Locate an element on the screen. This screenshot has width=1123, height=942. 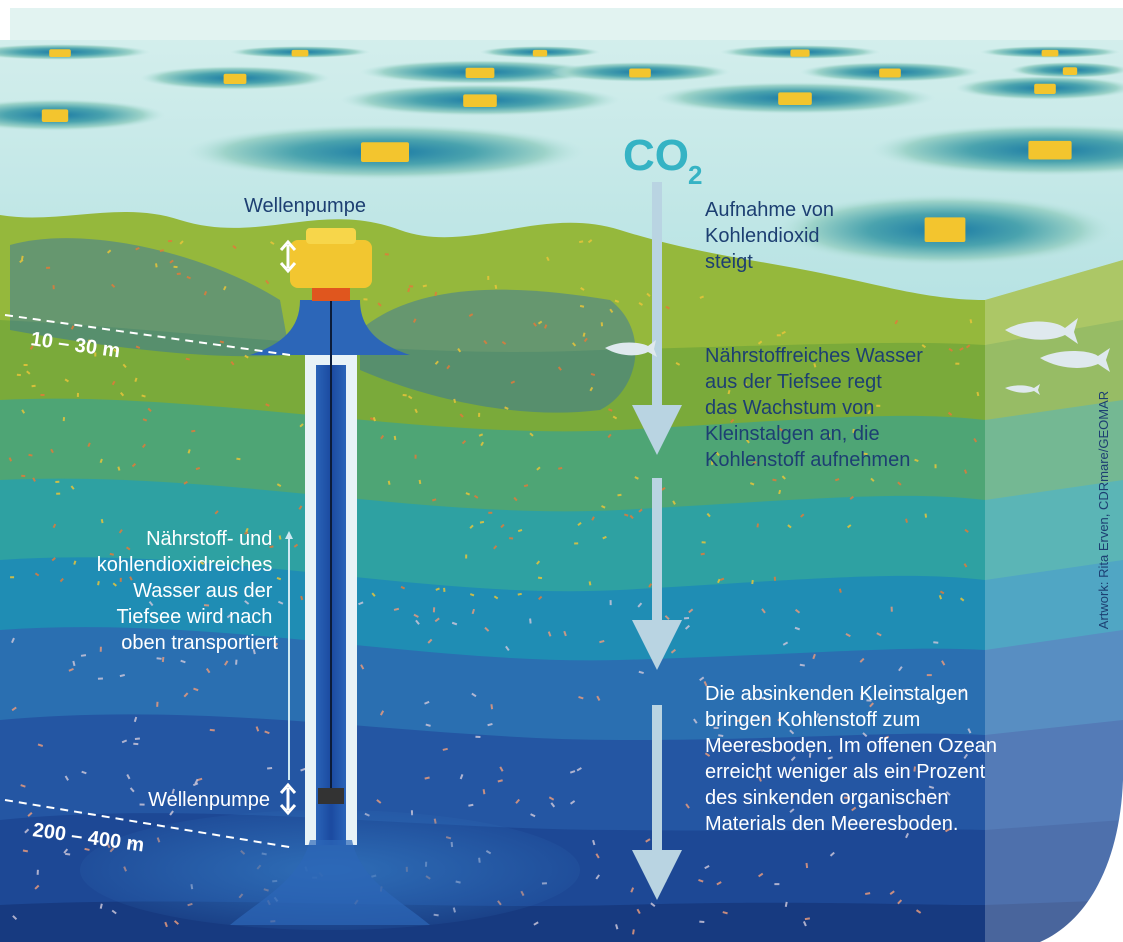
text-line: bringen Kohlenstoff zum is located at coordinates (812, 720).